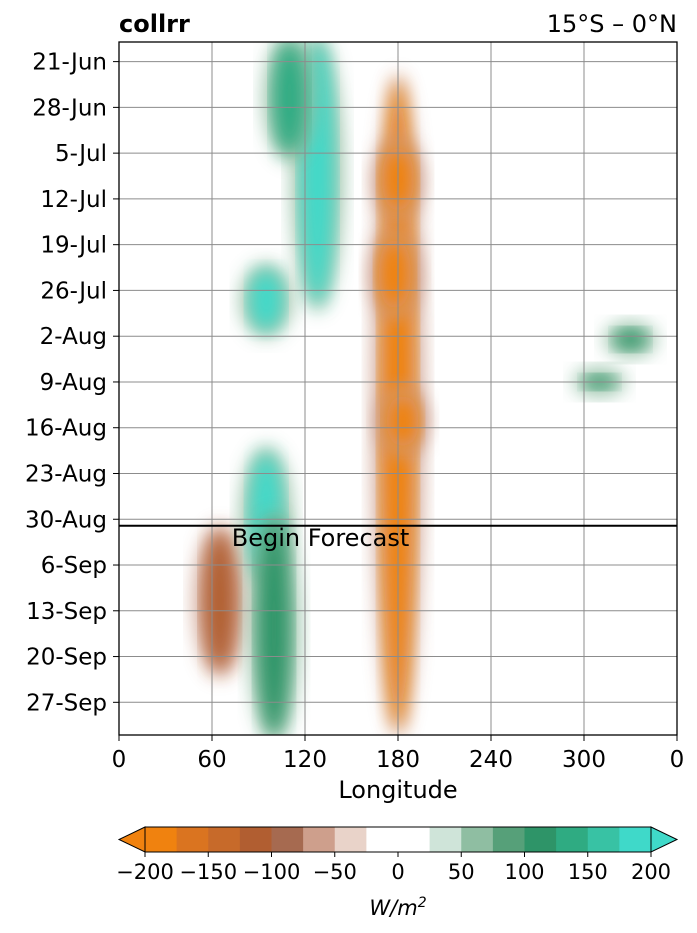 This screenshot has width=697, height=933. Describe the element at coordinates (154, 24) in the screenshot. I see `chart-title-left: collrr` at that location.